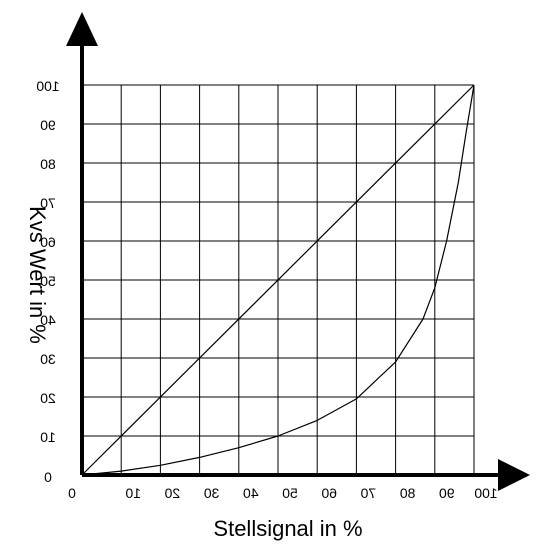  What do you see at coordinates (486, 493) in the screenshot?
I see `x-tick-label: 100` at bounding box center [486, 493].